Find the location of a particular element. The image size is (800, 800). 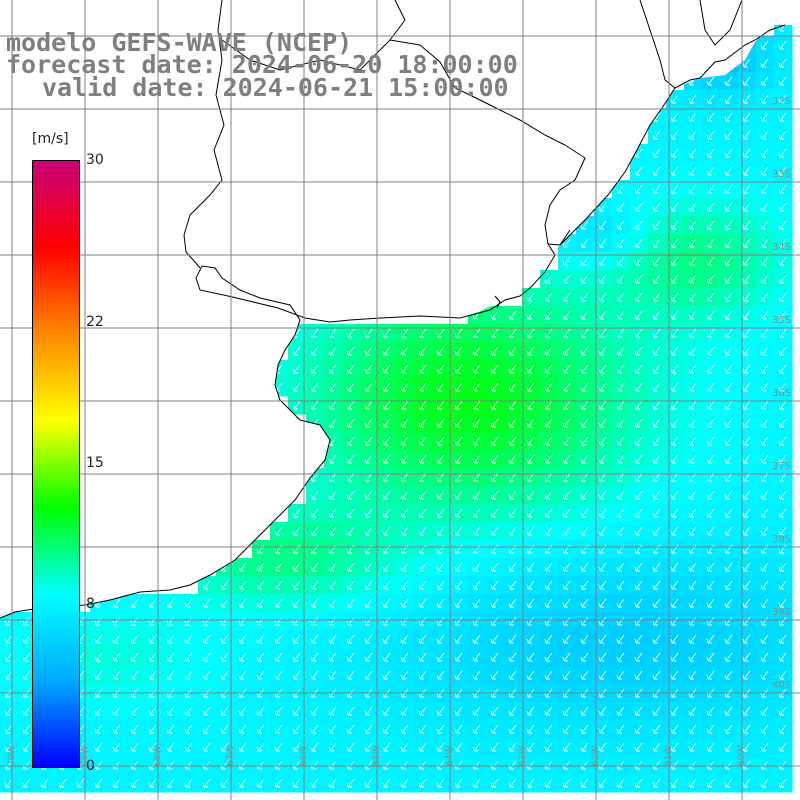

latitude-label: 37S is located at coordinates (781, 466).